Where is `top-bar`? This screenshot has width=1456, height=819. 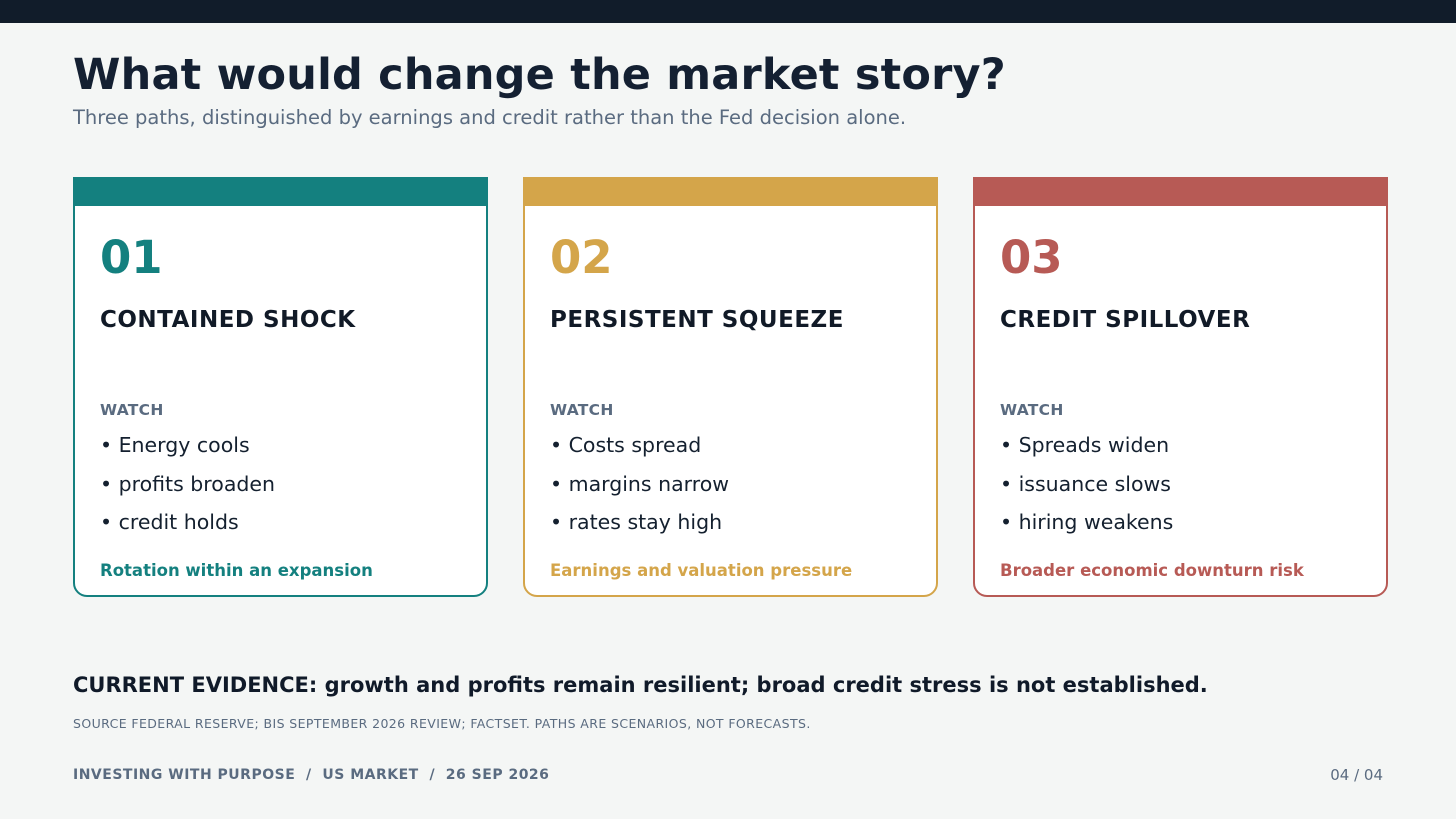 top-bar is located at coordinates (728, 11).